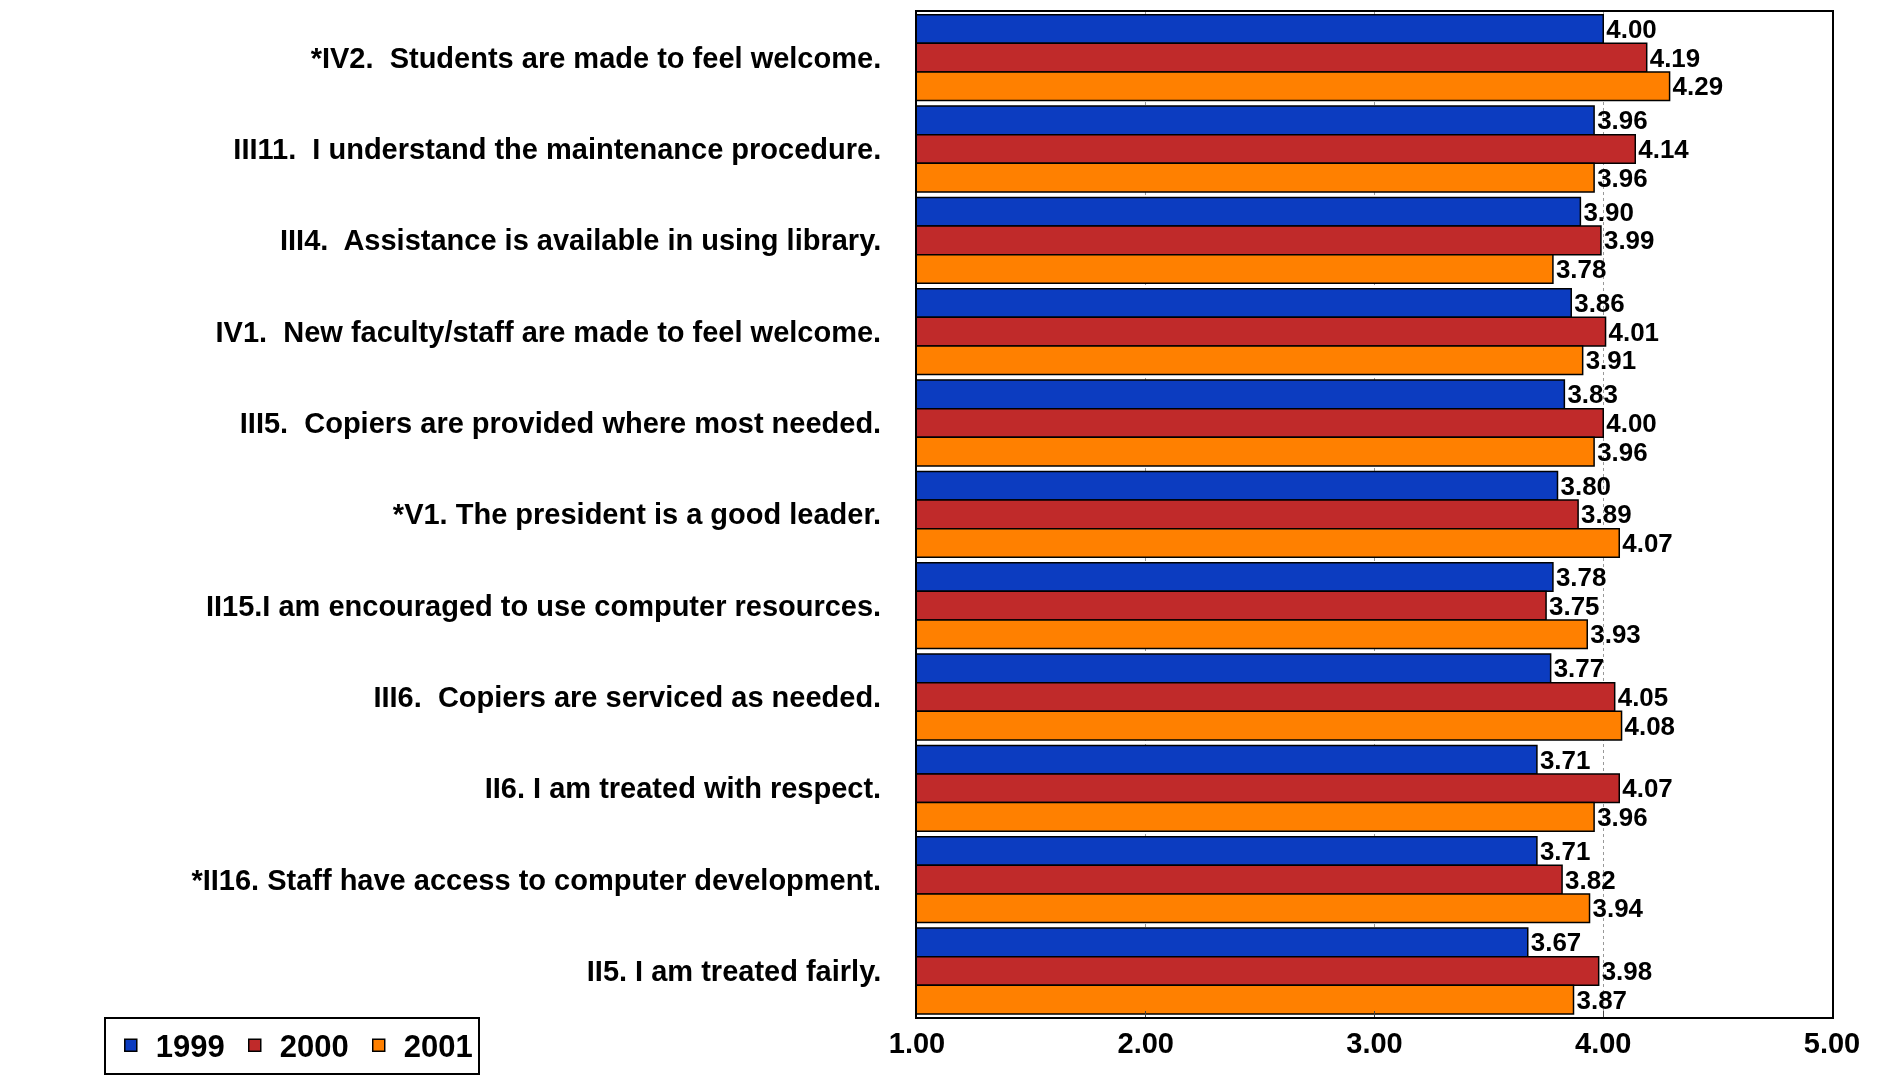  What do you see at coordinates (1145, 1043) in the screenshot?
I see `x-tick-label: 2.00` at bounding box center [1145, 1043].